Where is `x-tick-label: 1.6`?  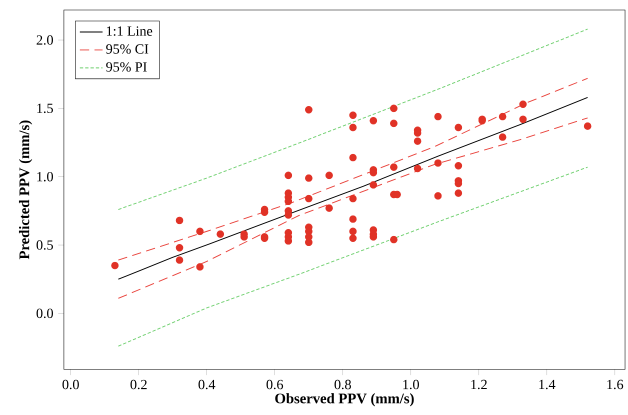
x-tick-label: 1.6 is located at coordinates (615, 385).